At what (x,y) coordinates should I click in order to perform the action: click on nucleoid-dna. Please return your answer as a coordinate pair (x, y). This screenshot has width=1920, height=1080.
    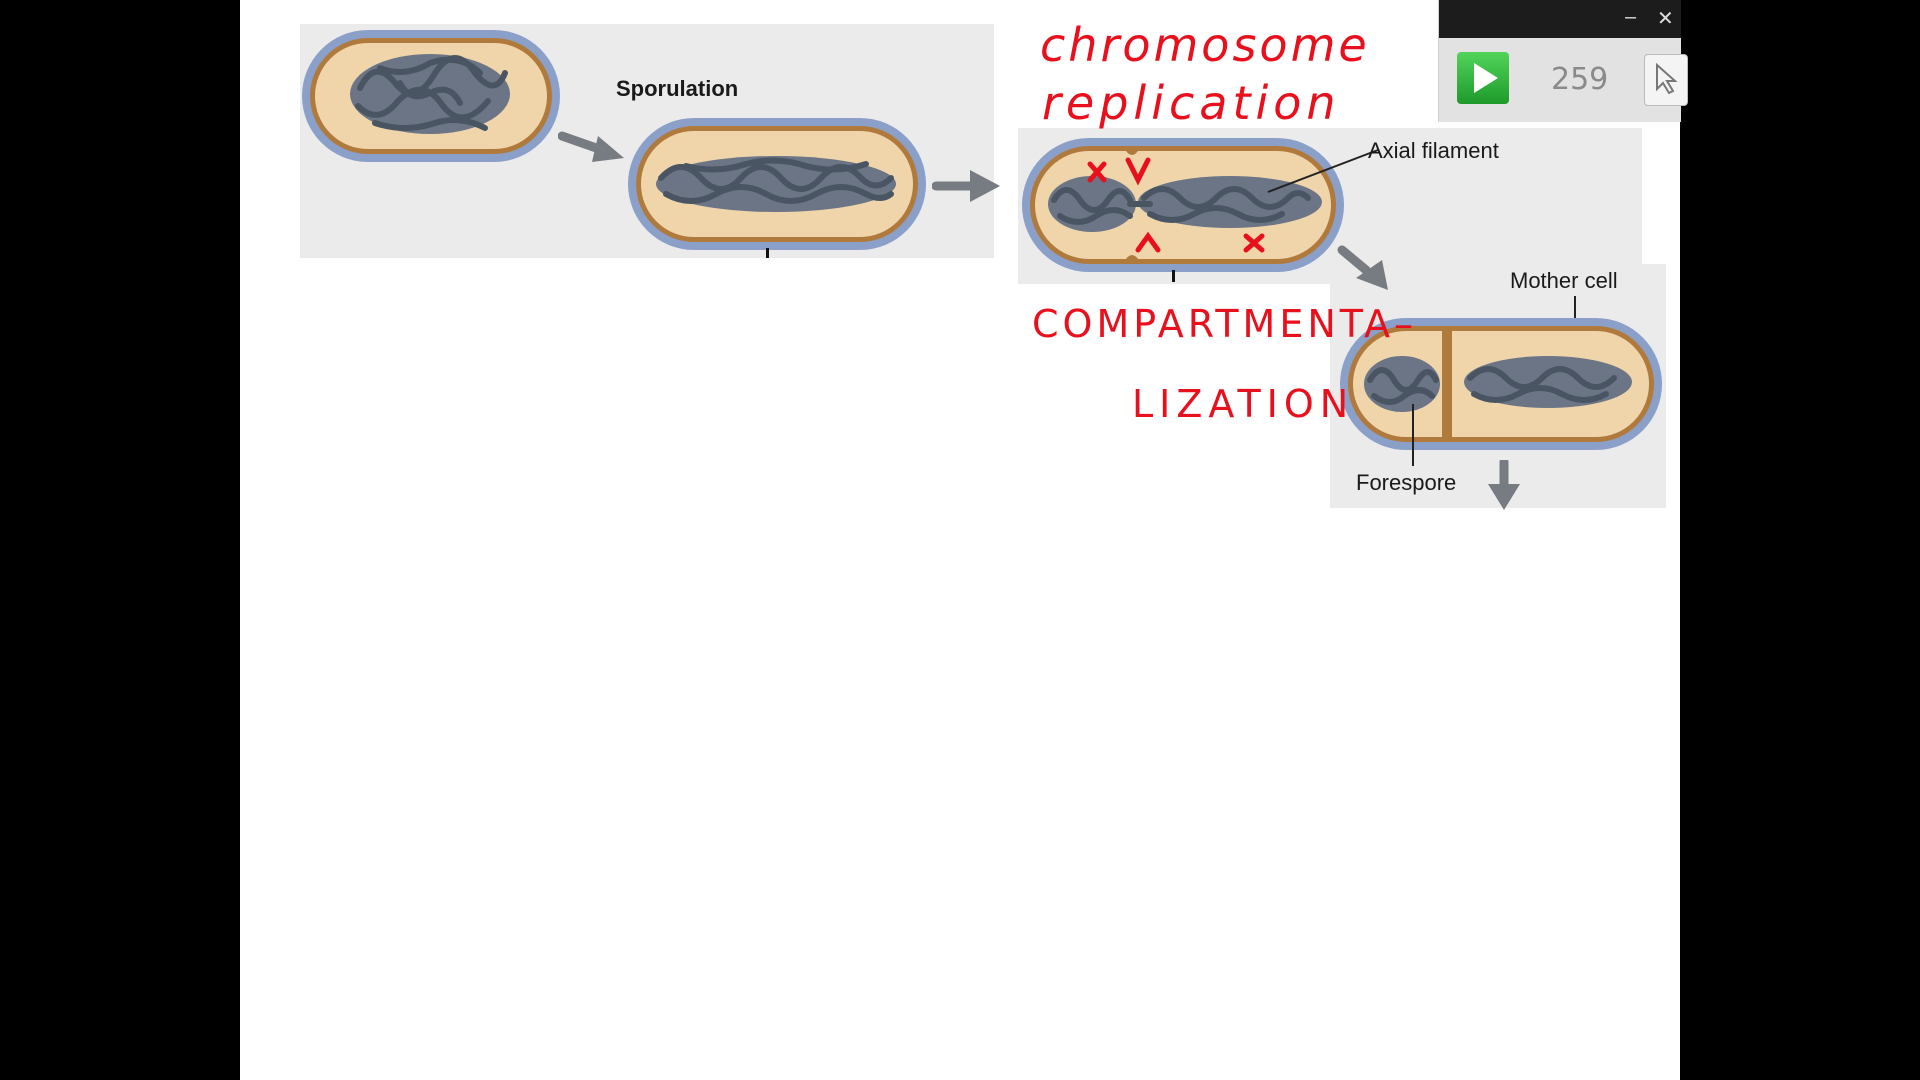
    Looking at the image, I should click on (430, 94).